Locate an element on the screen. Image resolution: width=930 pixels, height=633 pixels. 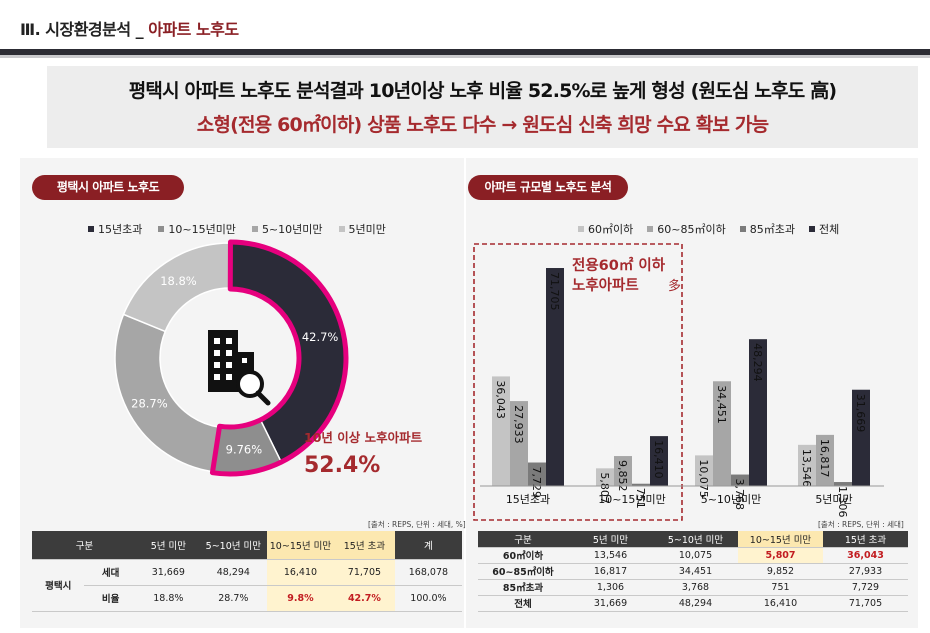
table-cell: 42.7% is located at coordinates (364, 598).